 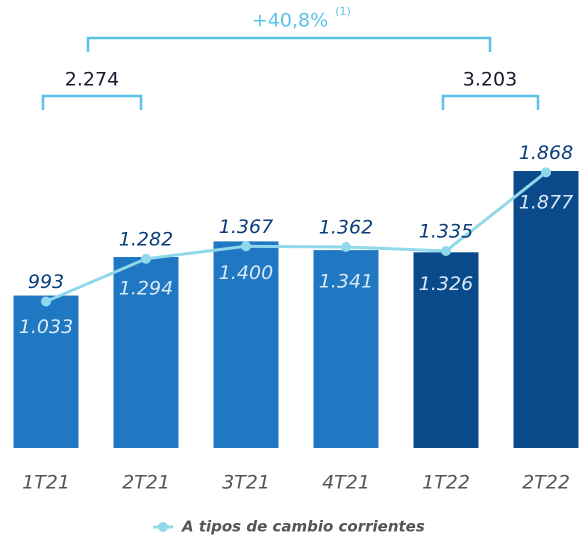 What do you see at coordinates (46, 327) in the screenshot?
I see `bar-value-label: 1.033` at bounding box center [46, 327].